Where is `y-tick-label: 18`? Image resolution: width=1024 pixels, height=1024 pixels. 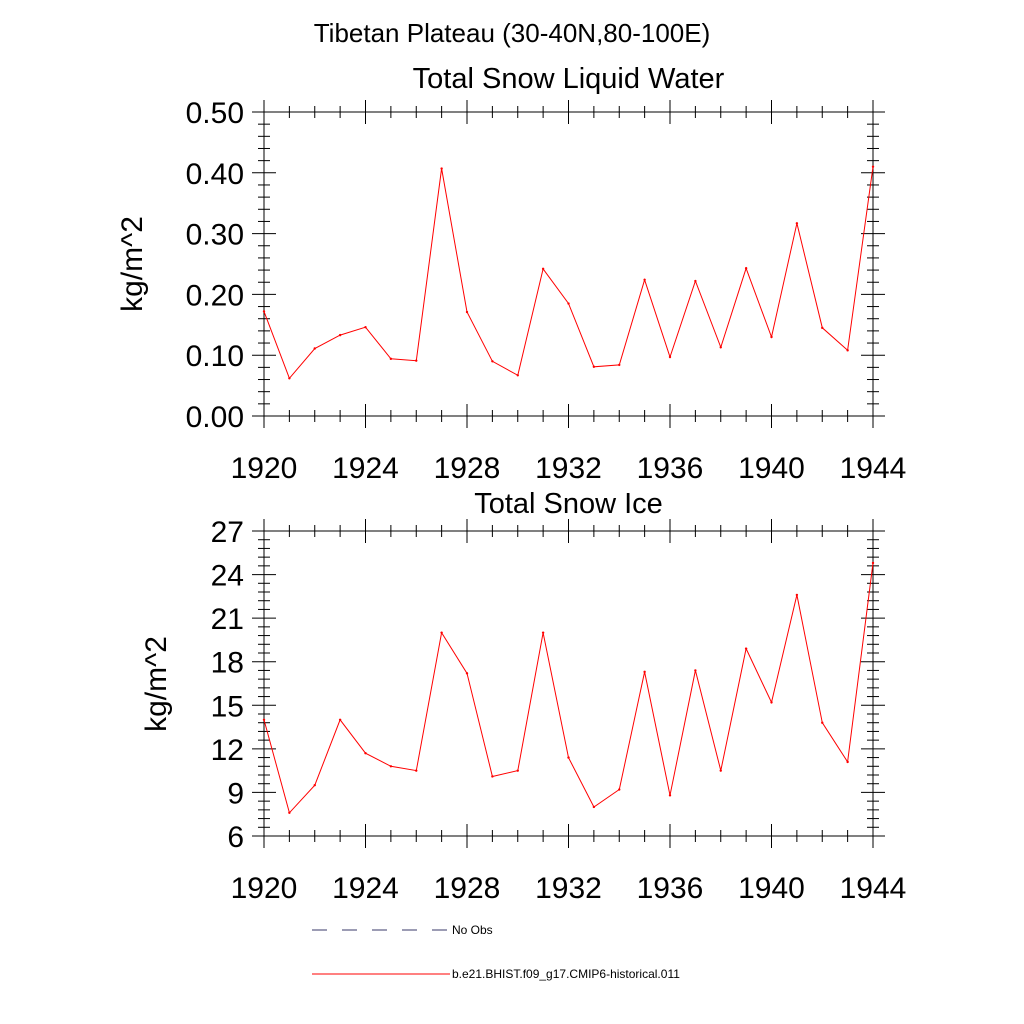 y-tick-label: 18 is located at coordinates (227, 663).